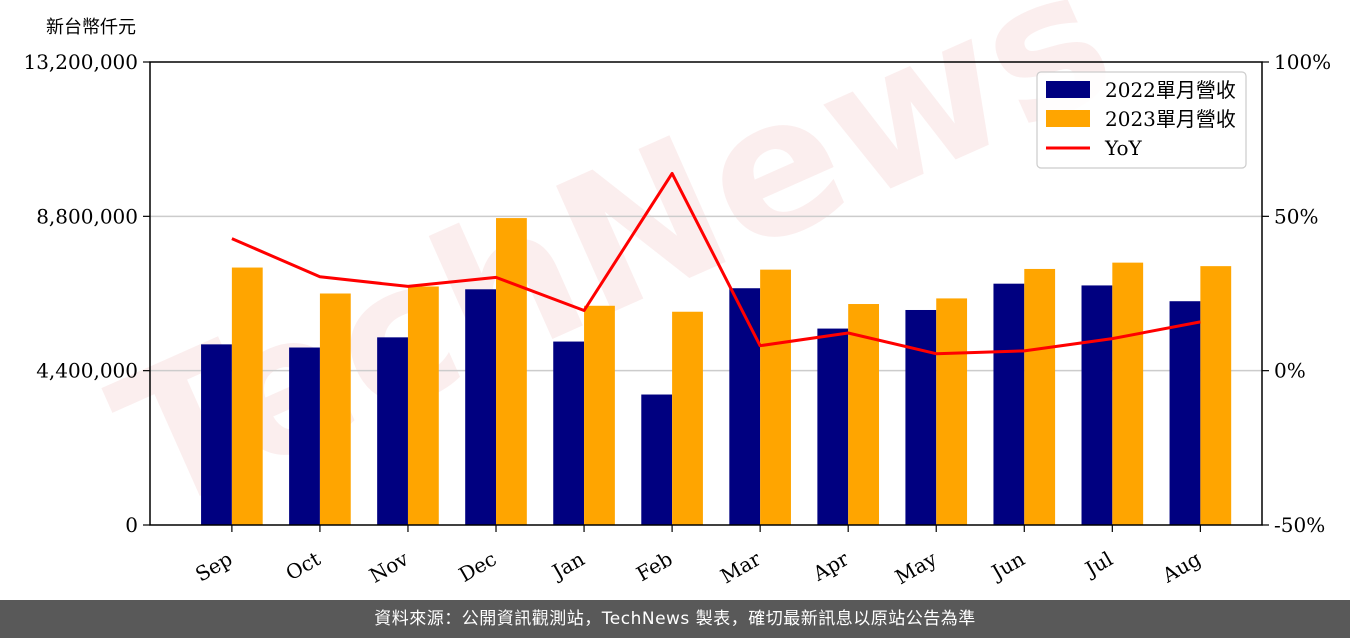 Image resolution: width=1350 pixels, height=638 pixels. Describe the element at coordinates (1181, 566) in the screenshot. I see `x-tick-label: Aug` at that location.